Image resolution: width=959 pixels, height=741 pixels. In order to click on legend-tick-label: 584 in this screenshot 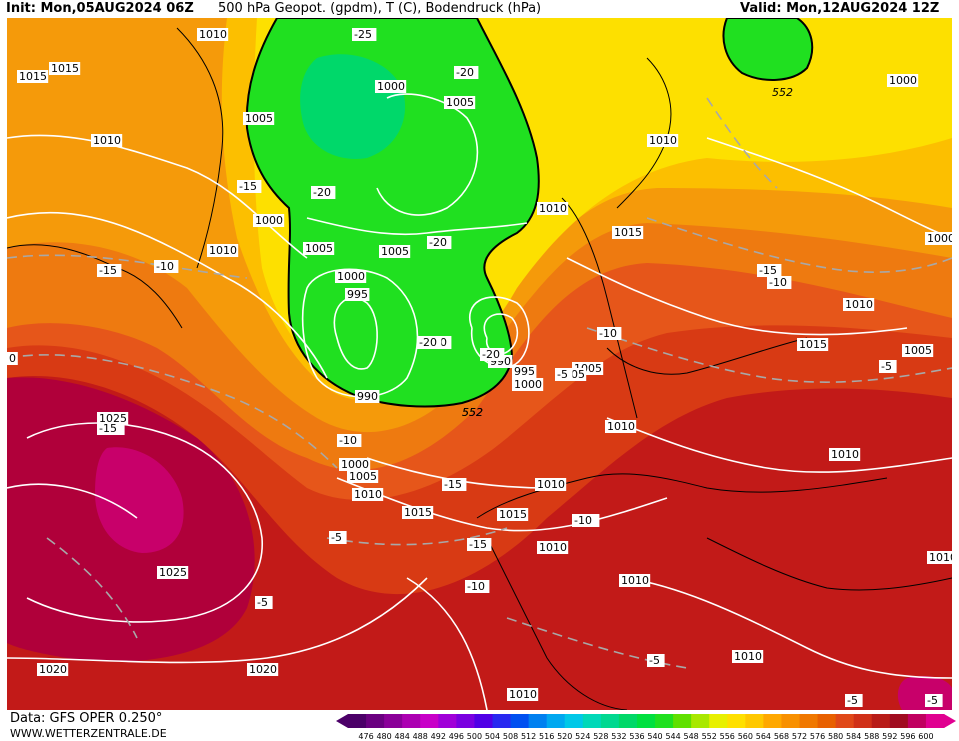, I will do `click(853, 736)`.